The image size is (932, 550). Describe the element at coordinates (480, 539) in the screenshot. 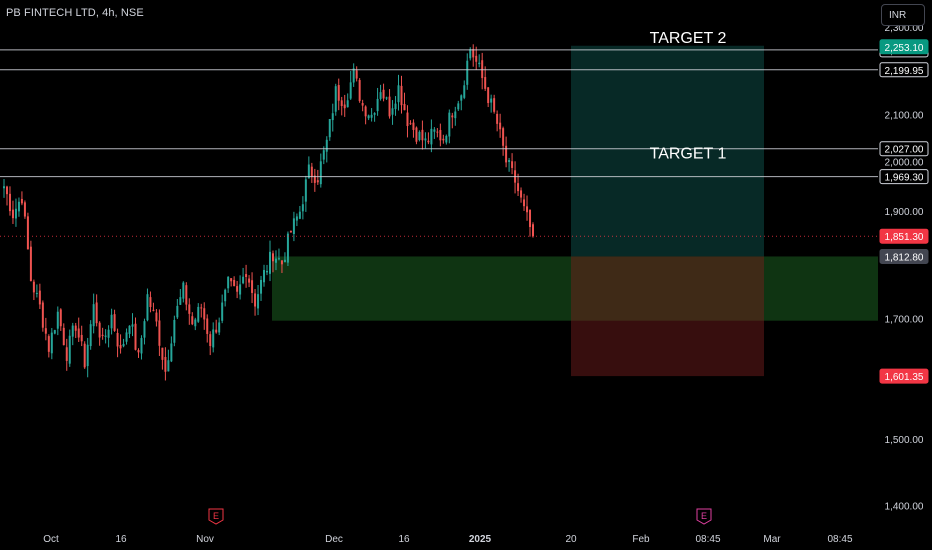

I see `time-tick-label: 2025` at that location.